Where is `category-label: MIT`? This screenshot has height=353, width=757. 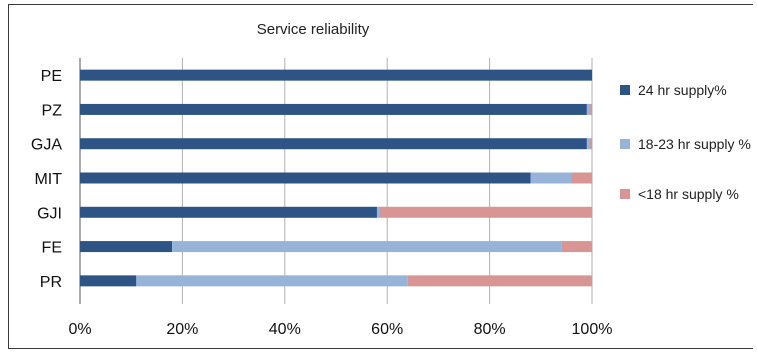 category-label: MIT is located at coordinates (48, 179).